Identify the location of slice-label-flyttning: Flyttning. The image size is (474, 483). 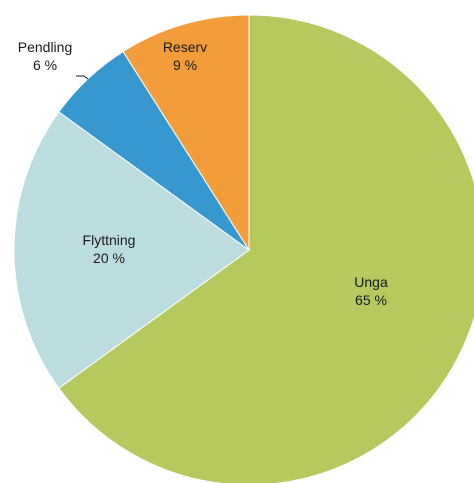
(109, 240).